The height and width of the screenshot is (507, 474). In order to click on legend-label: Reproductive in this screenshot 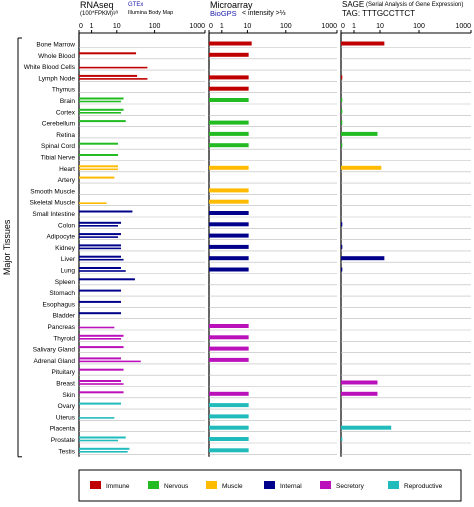, I will do `click(423, 486)`.